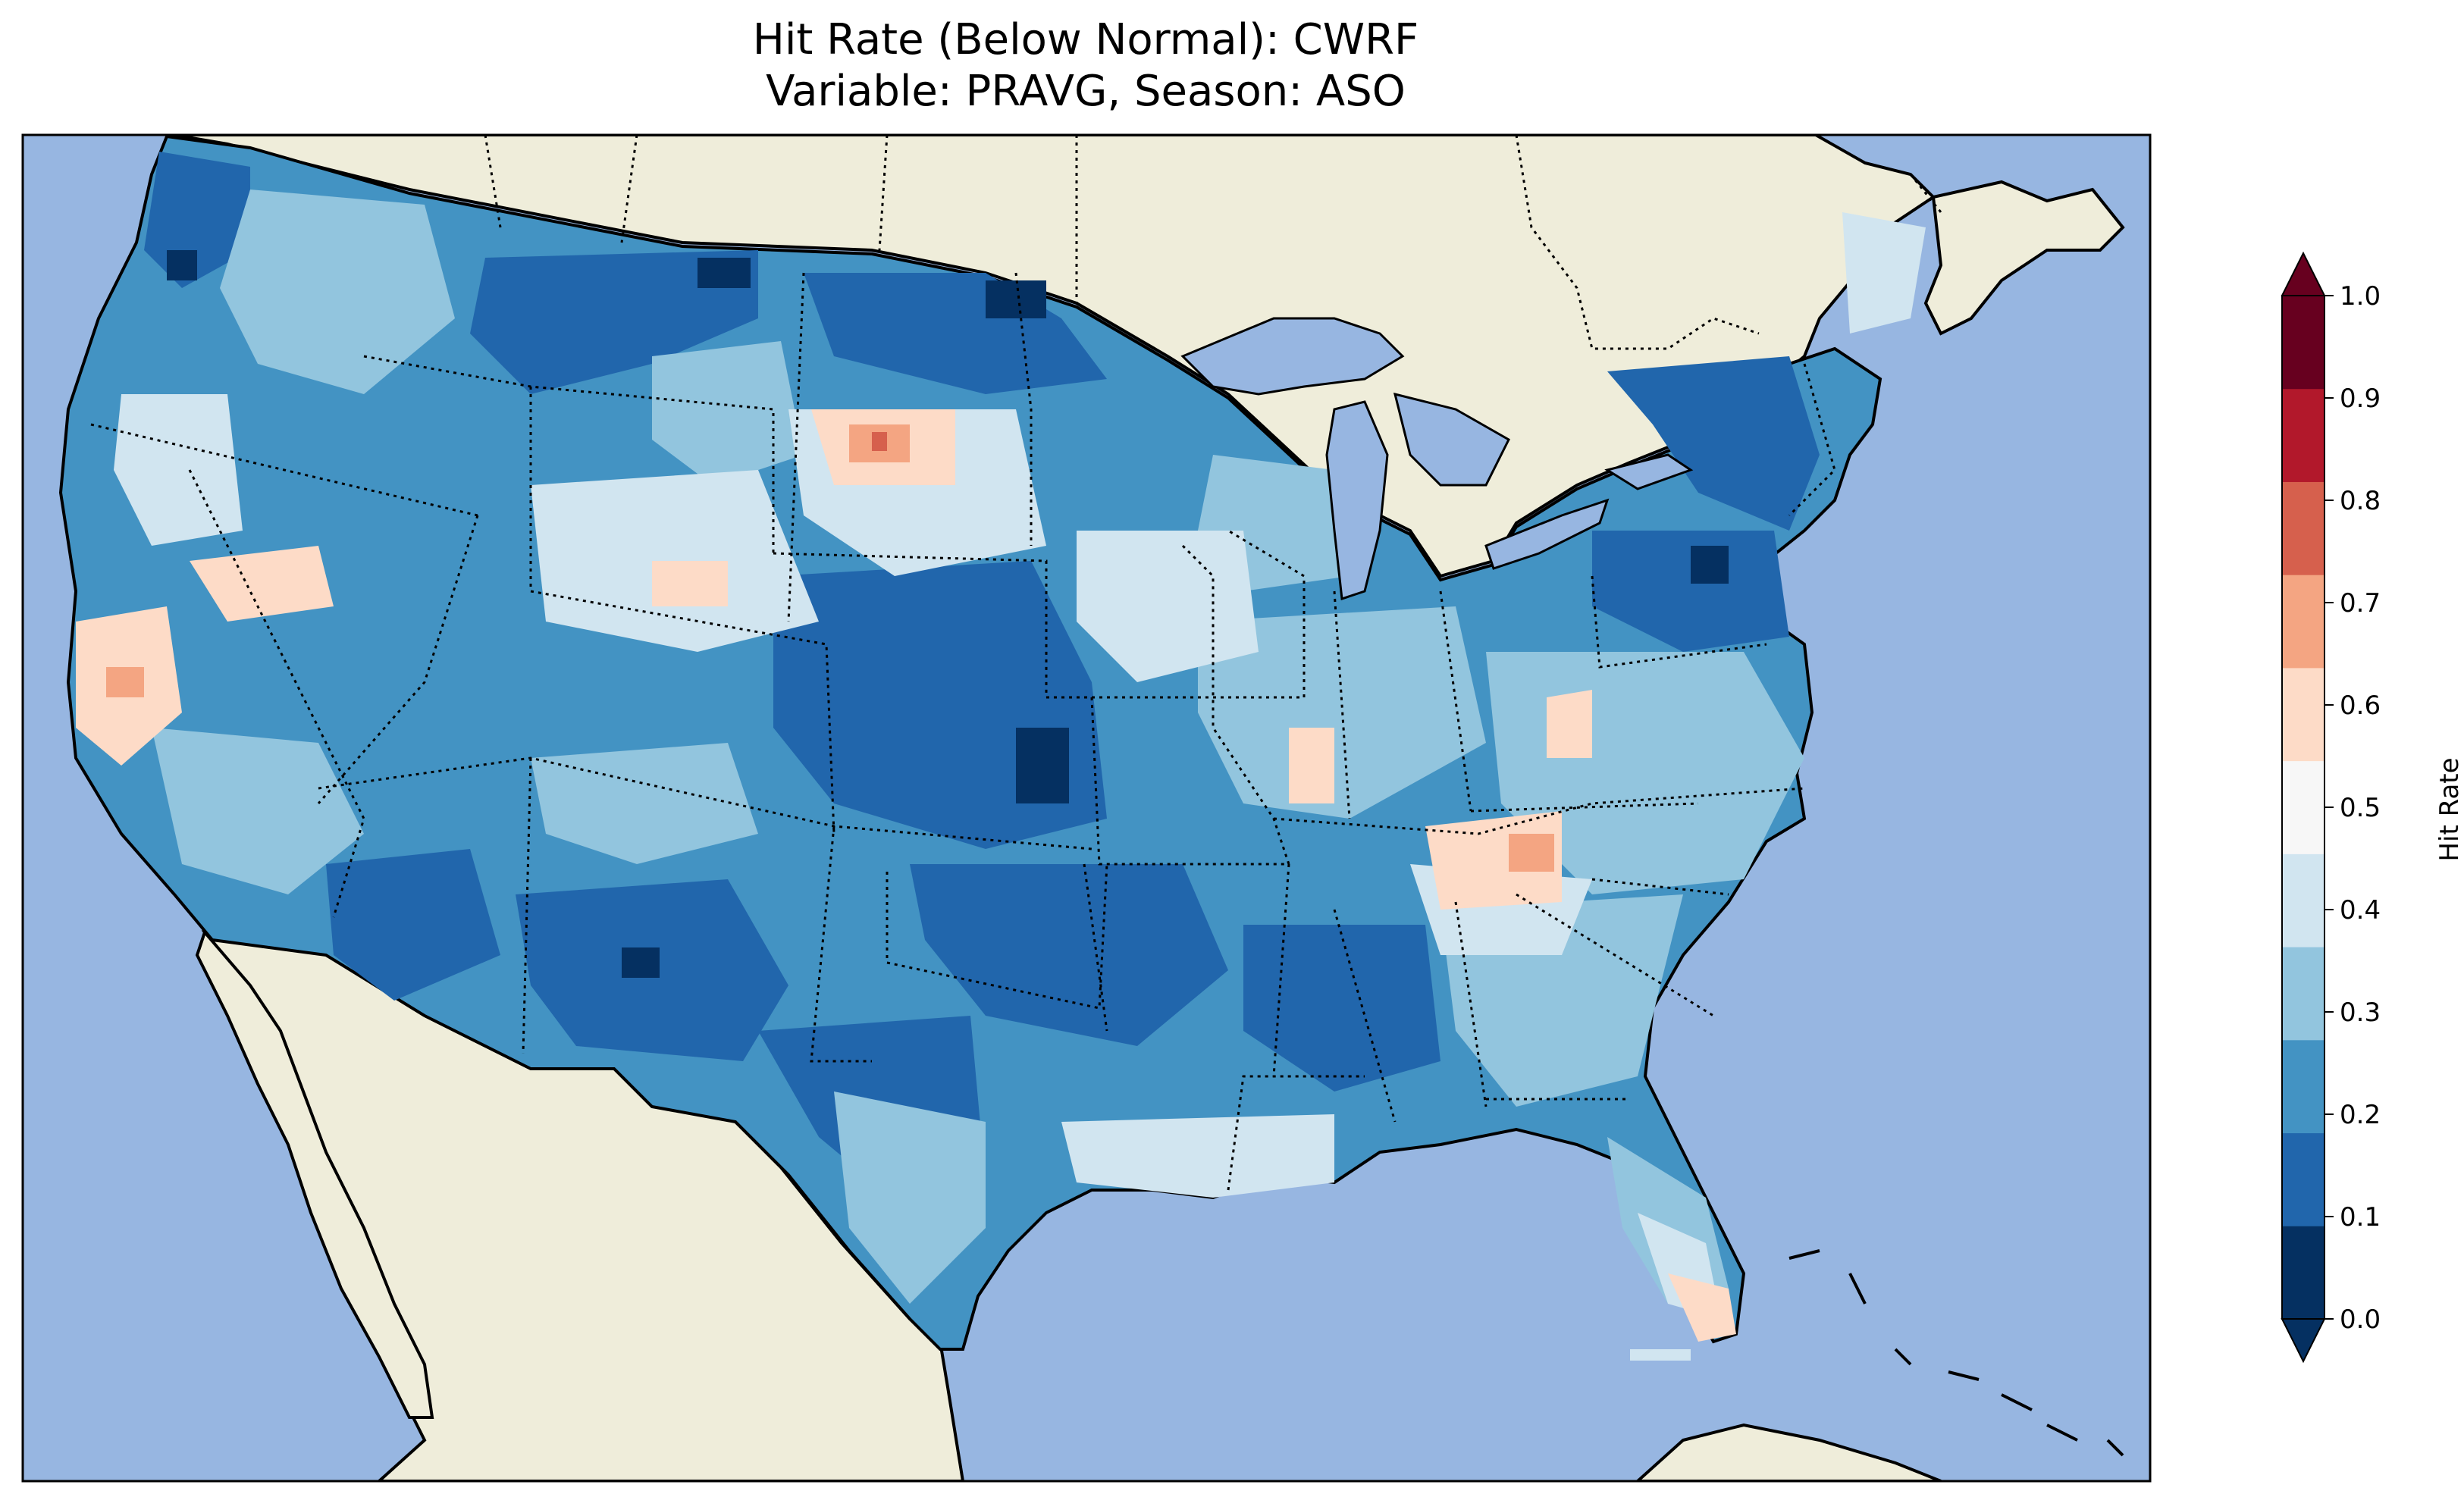 This screenshot has width=2464, height=1494. I want to click on colorbar-tick-label: 1.0, so click(2360, 296).